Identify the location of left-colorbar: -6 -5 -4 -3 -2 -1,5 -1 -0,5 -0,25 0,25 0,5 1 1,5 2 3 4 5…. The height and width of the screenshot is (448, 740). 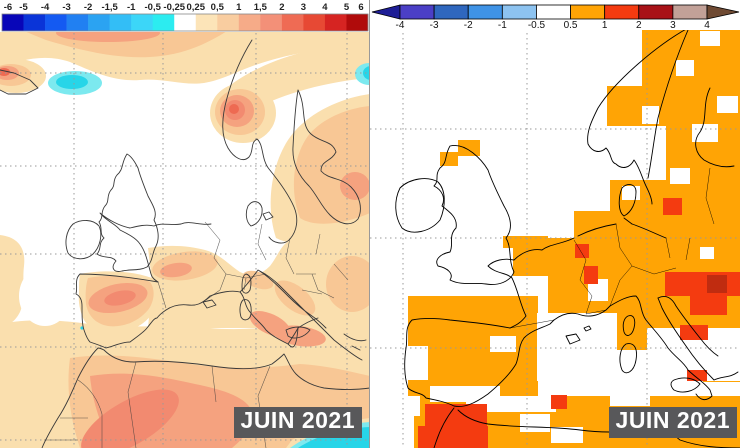
(185, 16).